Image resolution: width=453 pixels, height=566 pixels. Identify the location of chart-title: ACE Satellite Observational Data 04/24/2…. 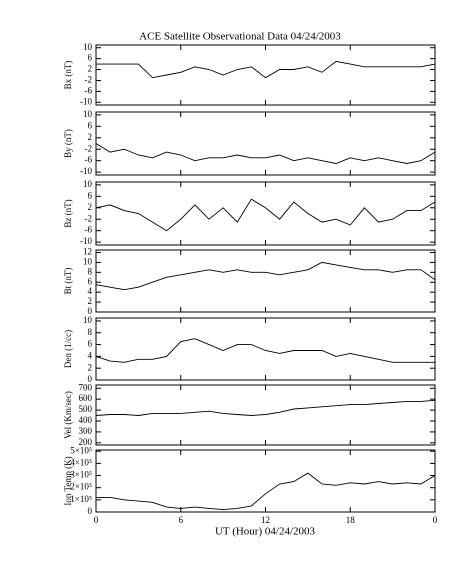
(240, 37).